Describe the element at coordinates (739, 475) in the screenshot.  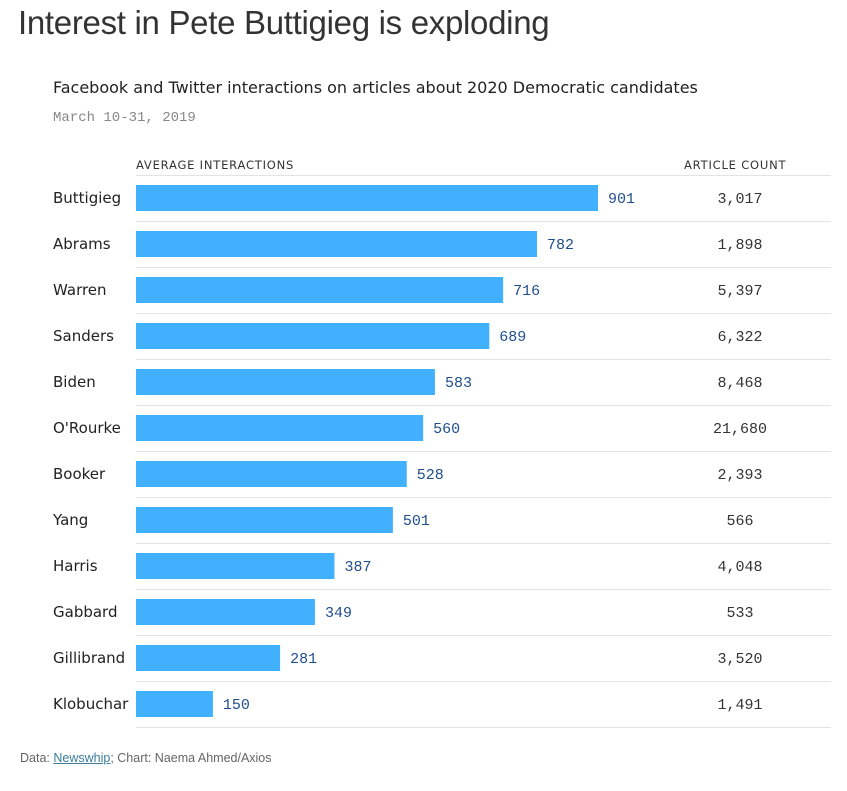
I see `article-count-label: 2,393` at that location.